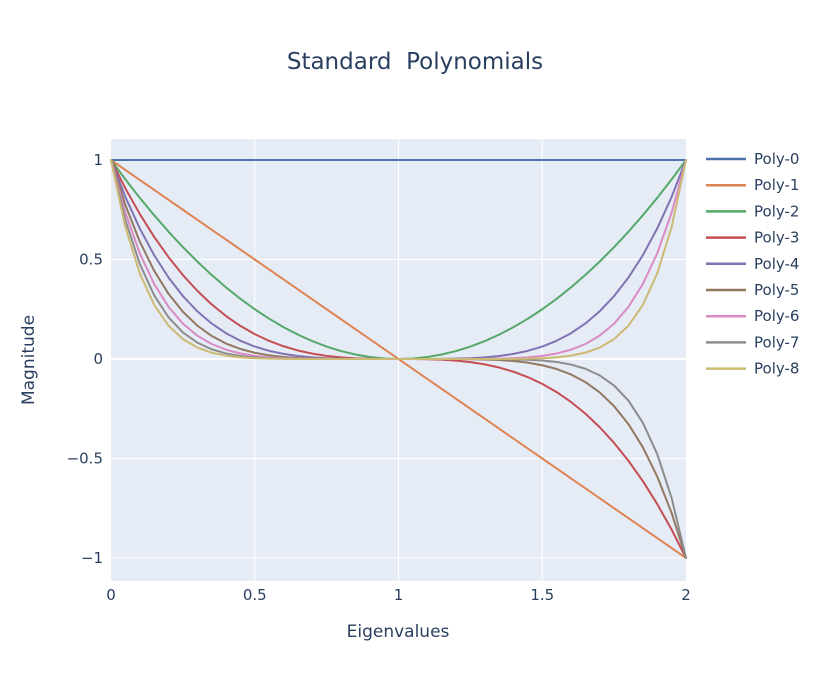 This screenshot has height=692, width=830. I want to click on y-tick-label: 1, so click(98, 160).